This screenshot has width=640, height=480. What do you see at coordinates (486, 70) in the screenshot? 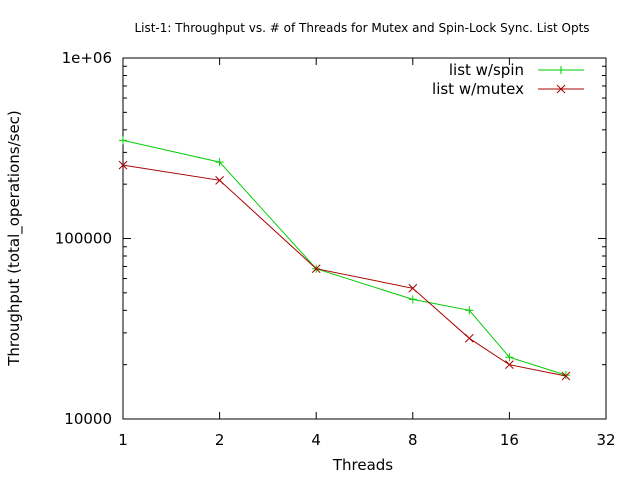
I see `legend-label: list w/spin` at bounding box center [486, 70].